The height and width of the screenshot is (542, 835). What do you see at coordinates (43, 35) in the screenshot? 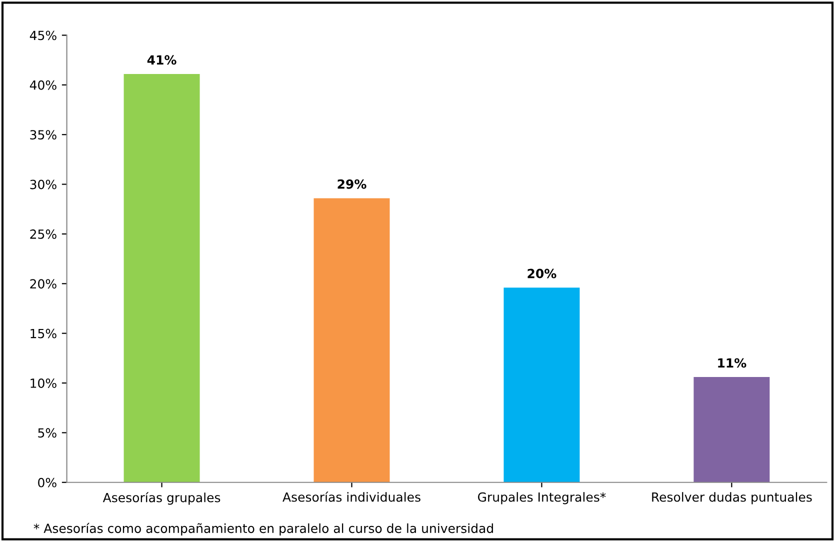
I see `y-tick-label: 45%` at bounding box center [43, 35].